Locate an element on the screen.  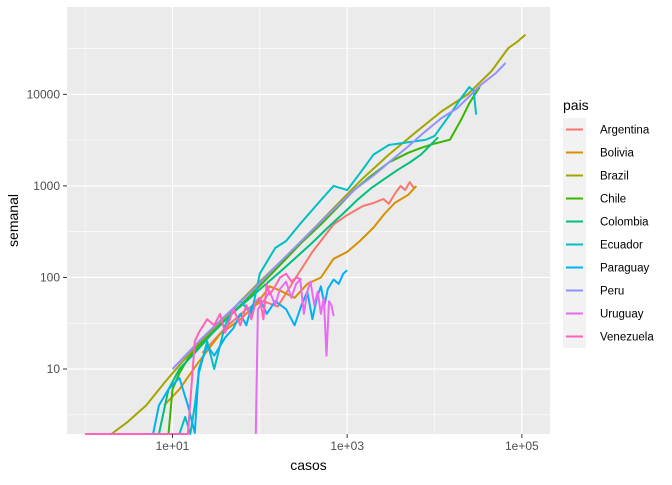
series-line-paraguay is located at coordinates (250, 352).